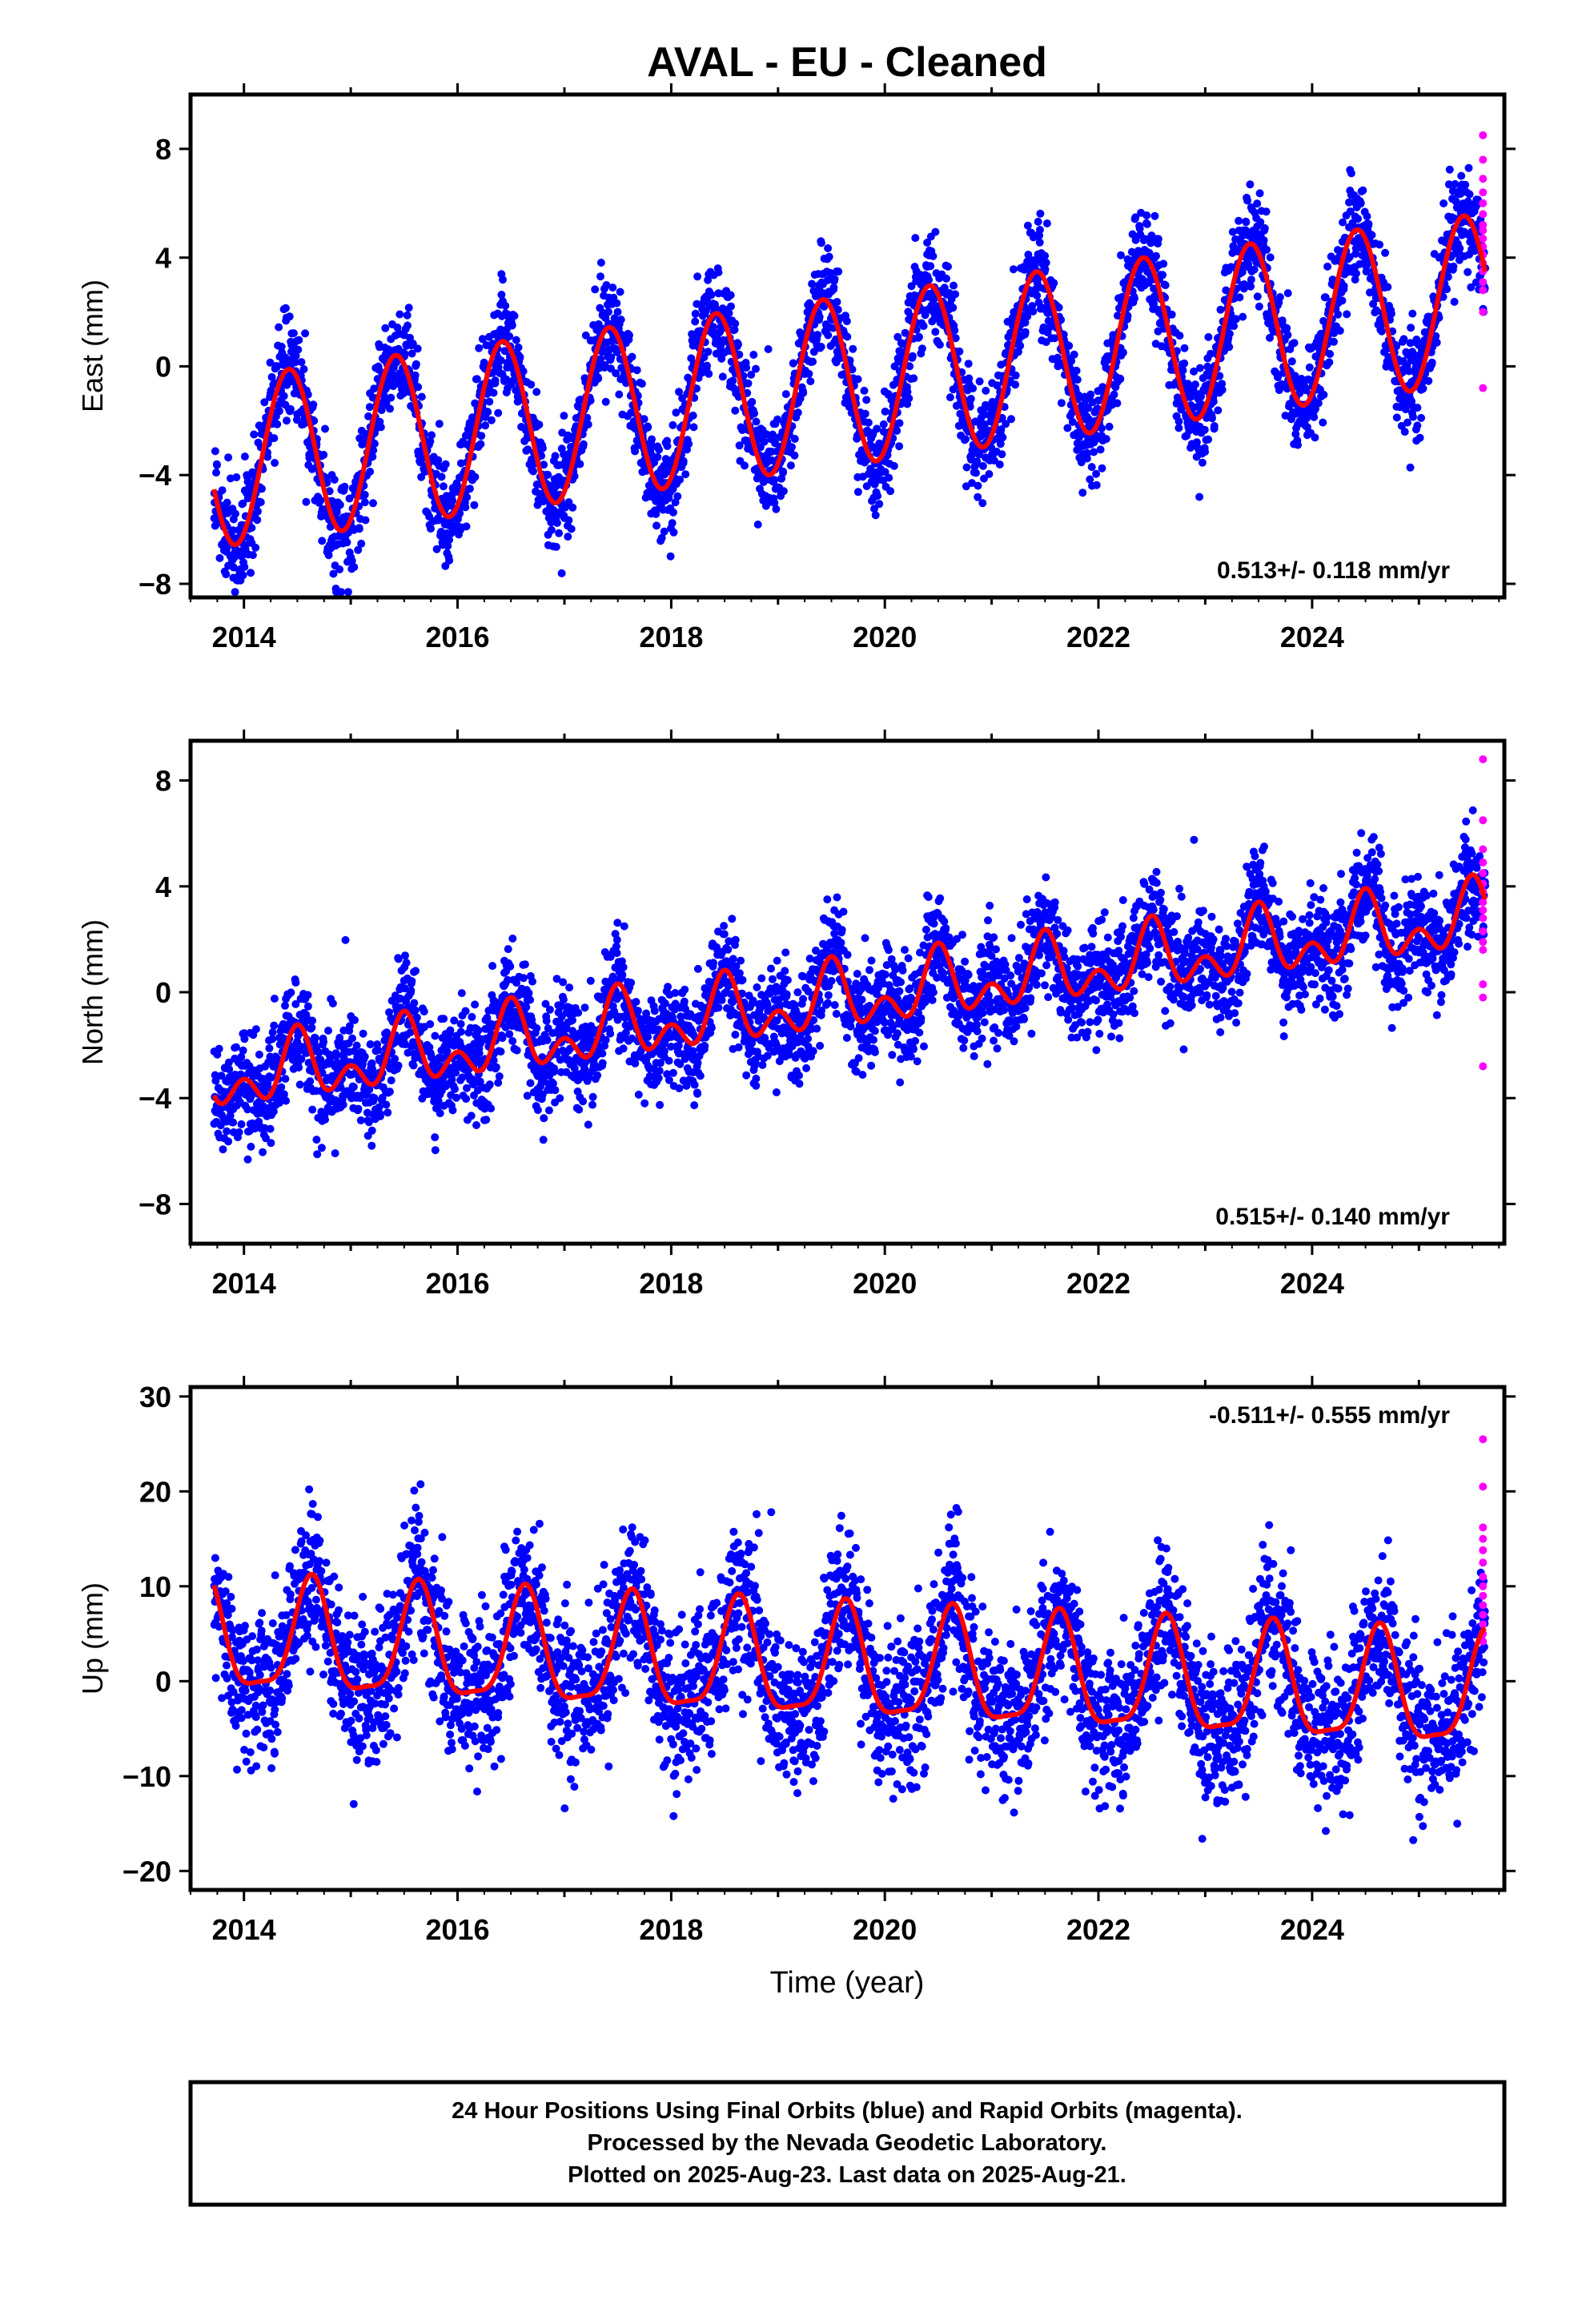 This screenshot has height=2324, width=1582. What do you see at coordinates (847, 62) in the screenshot?
I see `chart-title: AVAL - EU - Cleaned` at bounding box center [847, 62].